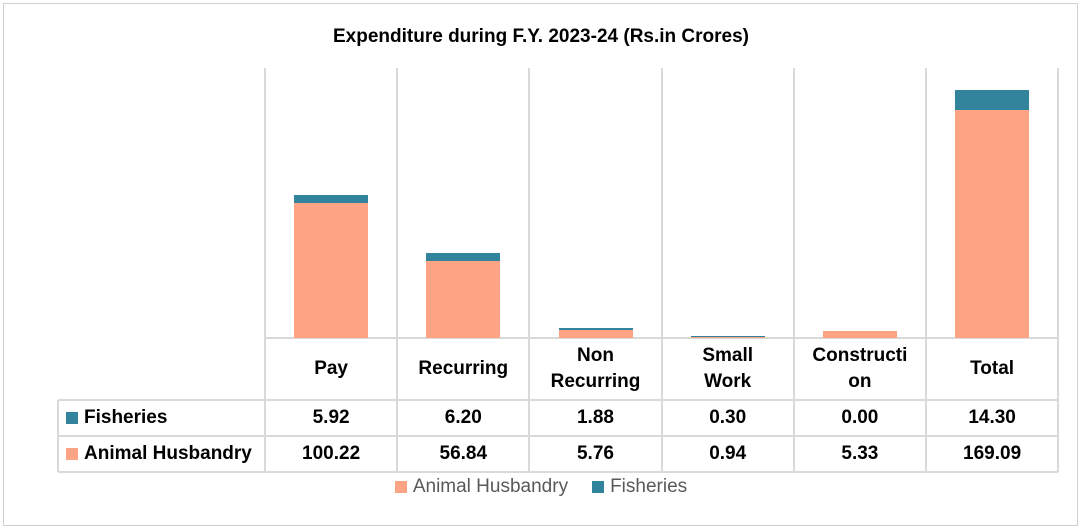  I want to click on category-text: Pay, so click(331, 368).